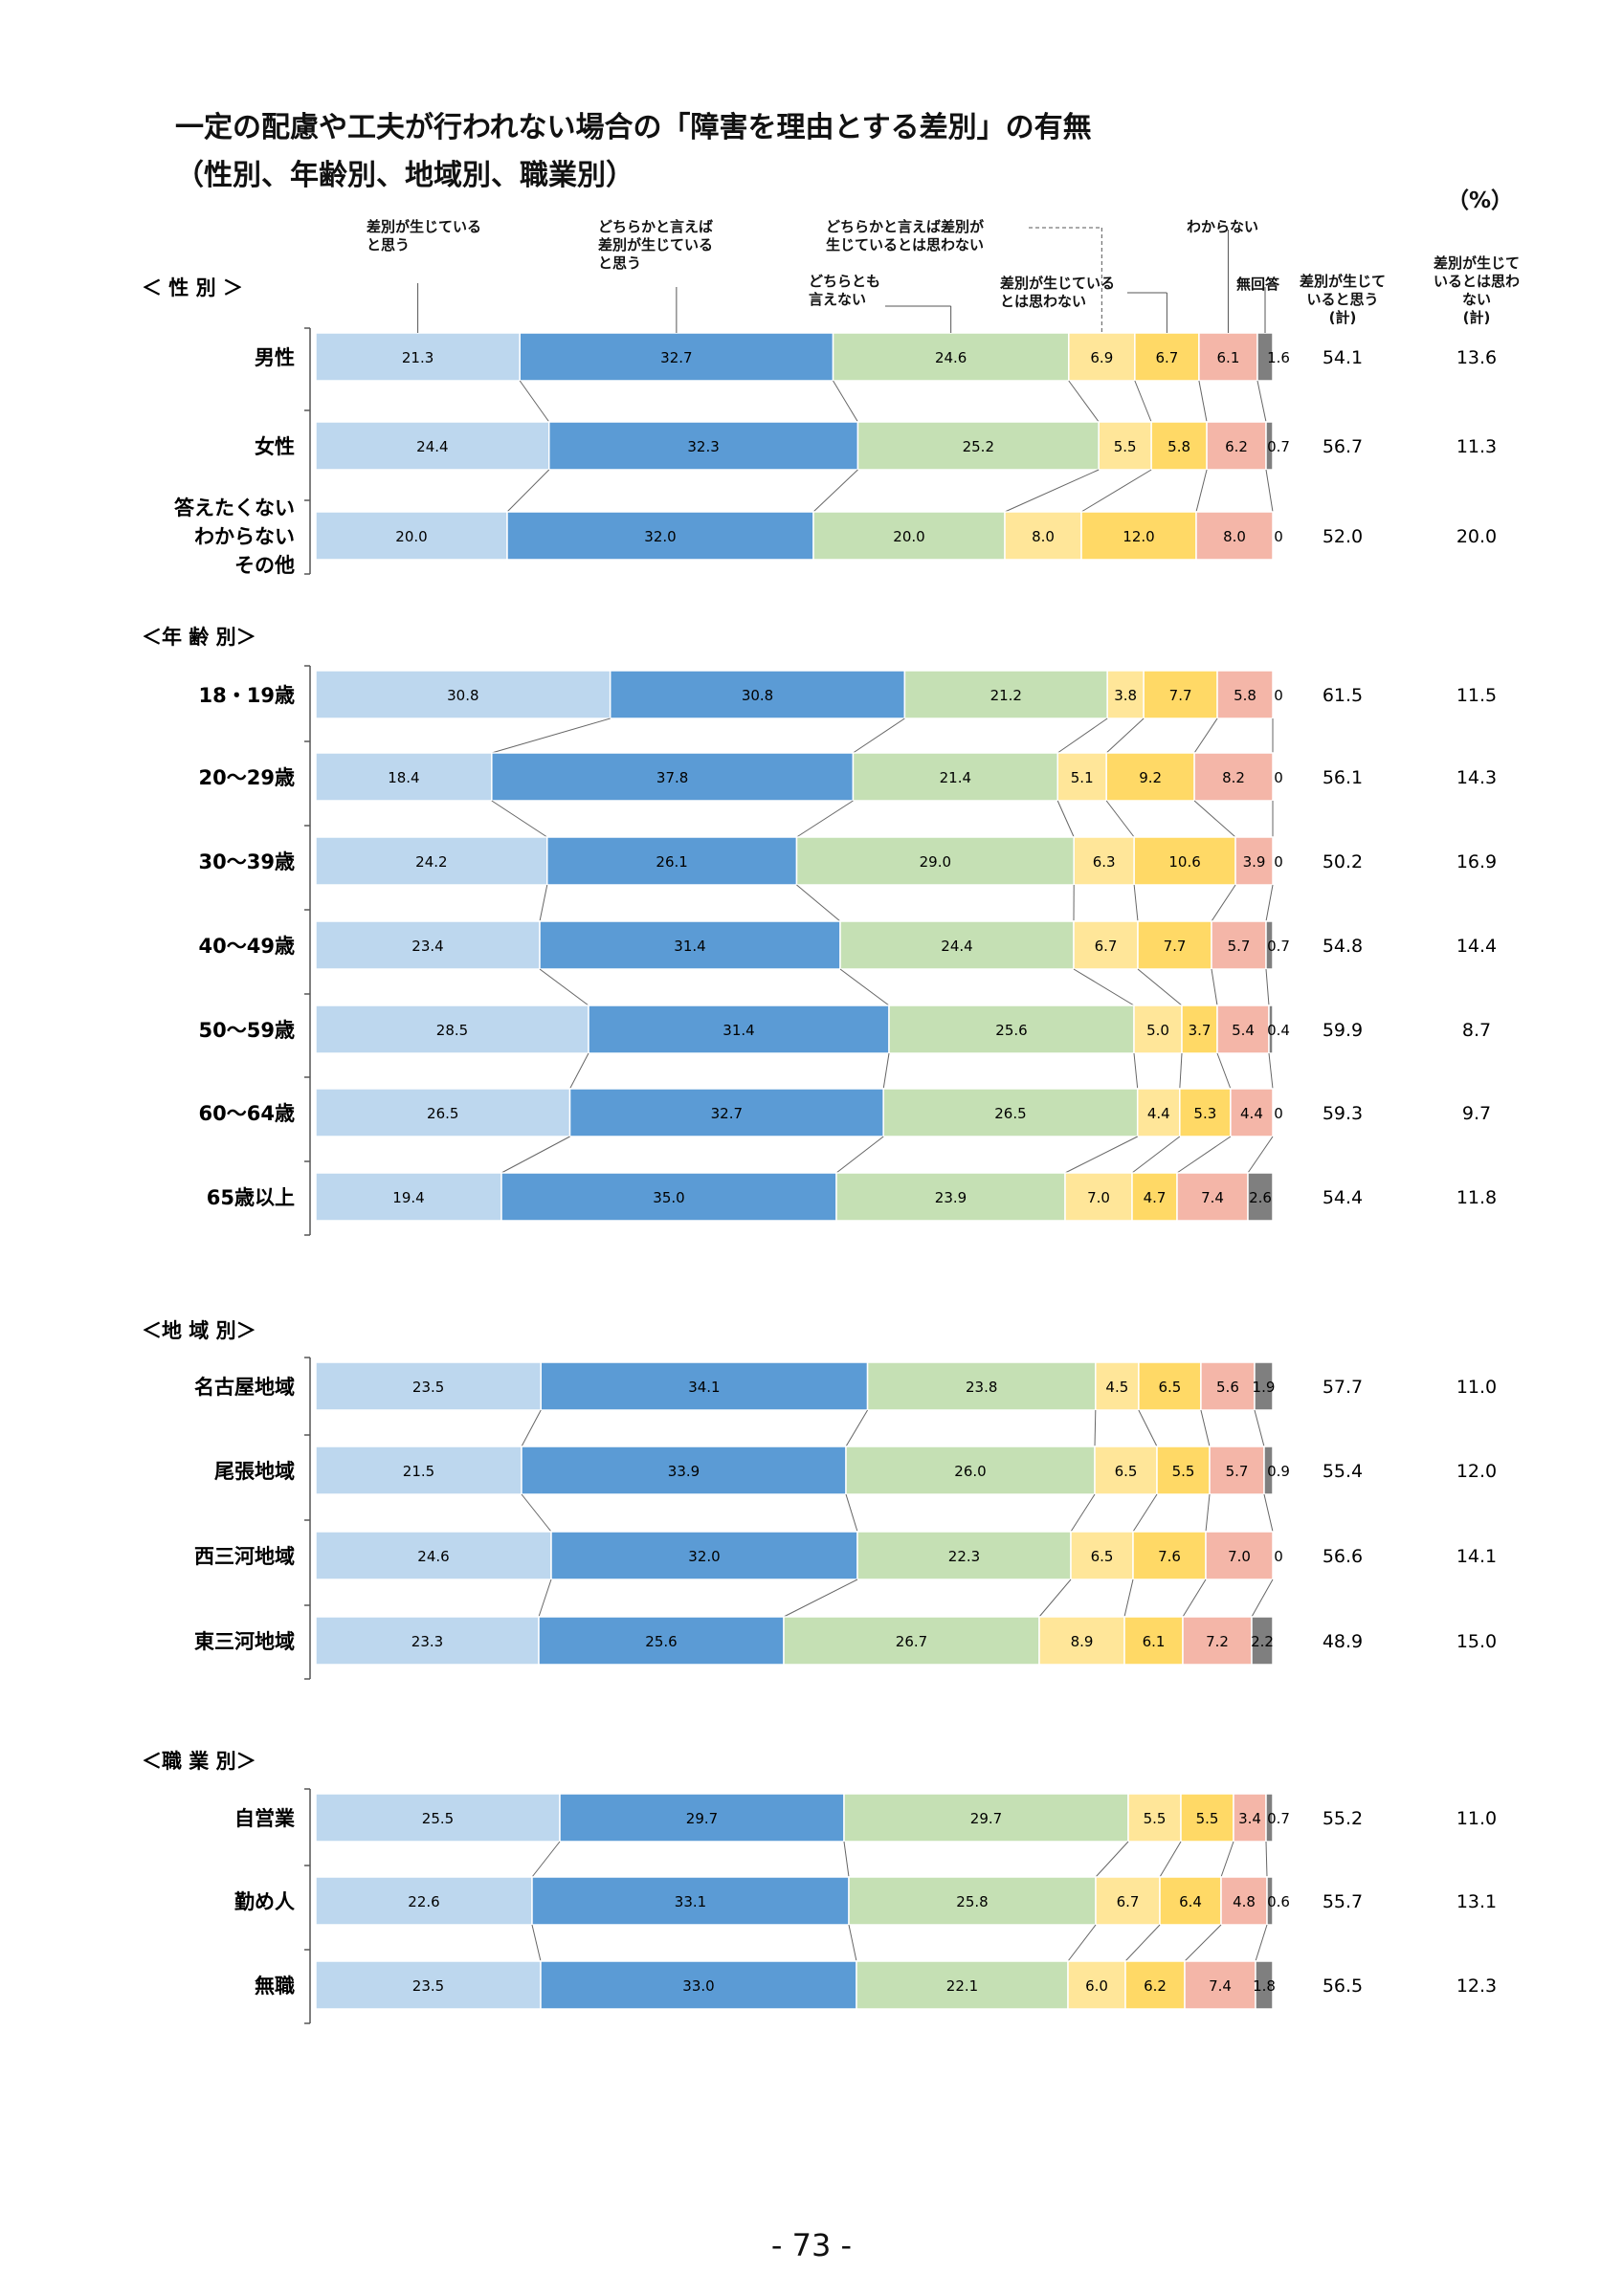  What do you see at coordinates (418, 1471) in the screenshot?
I see `data-label: 21.5` at bounding box center [418, 1471].